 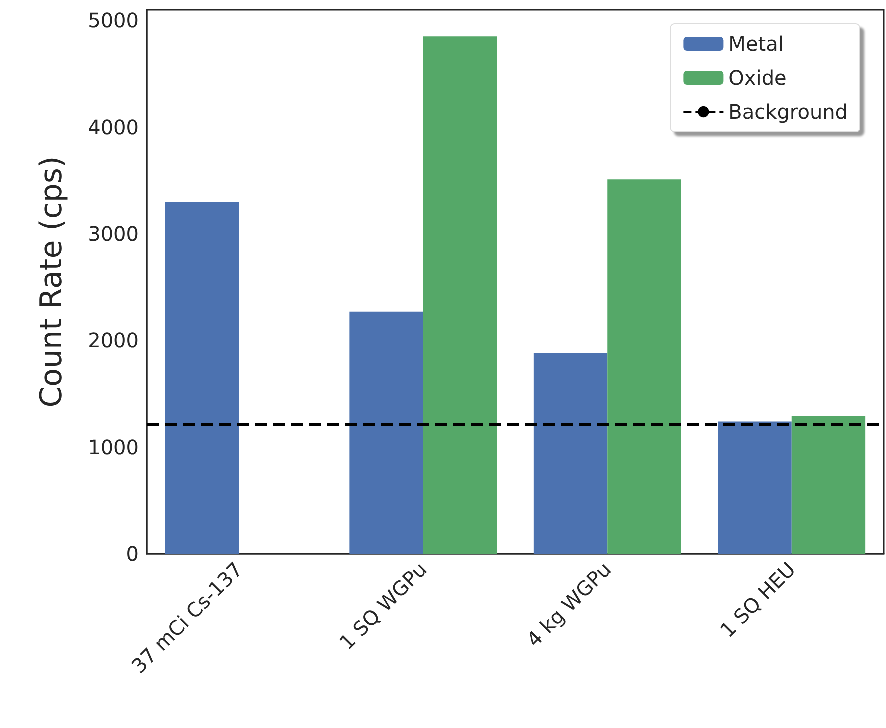 What do you see at coordinates (756, 44) in the screenshot?
I see `legend-label: Metal` at bounding box center [756, 44].